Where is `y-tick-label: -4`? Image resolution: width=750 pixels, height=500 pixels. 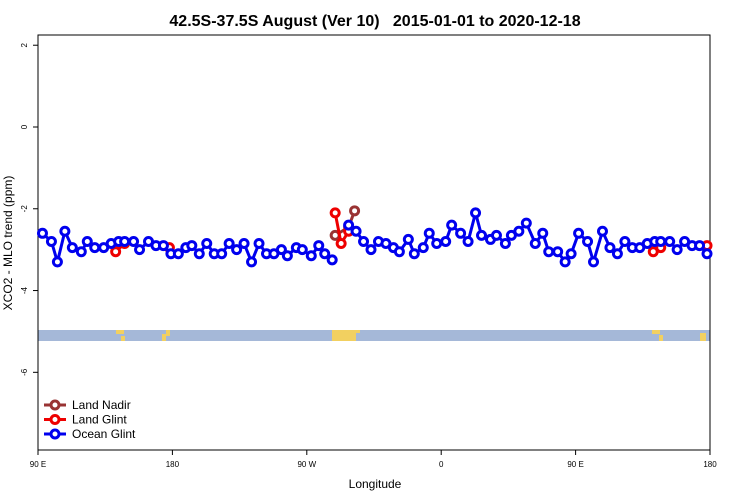
y-tick-label: -4 is located at coordinates (24, 290).